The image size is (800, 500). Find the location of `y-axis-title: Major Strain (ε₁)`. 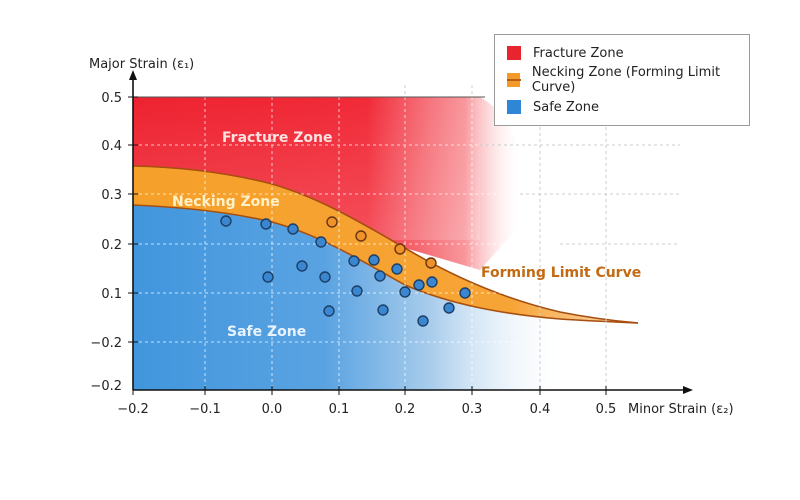

y-axis-title: Major Strain (ε₁) is located at coordinates (141, 64).